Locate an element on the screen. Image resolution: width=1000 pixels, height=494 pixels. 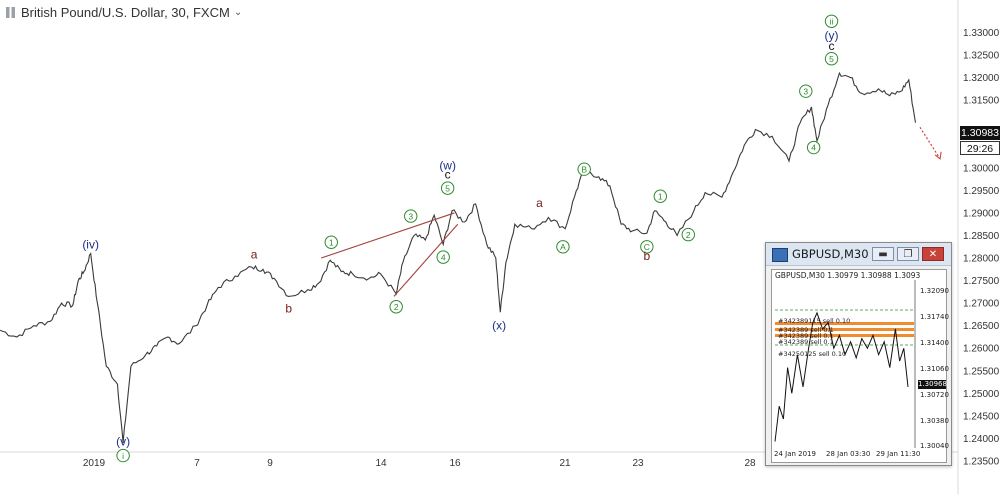
chart-title: British Pound/U.S. Dollar, 30, FXCM is located at coordinates (125, 12).